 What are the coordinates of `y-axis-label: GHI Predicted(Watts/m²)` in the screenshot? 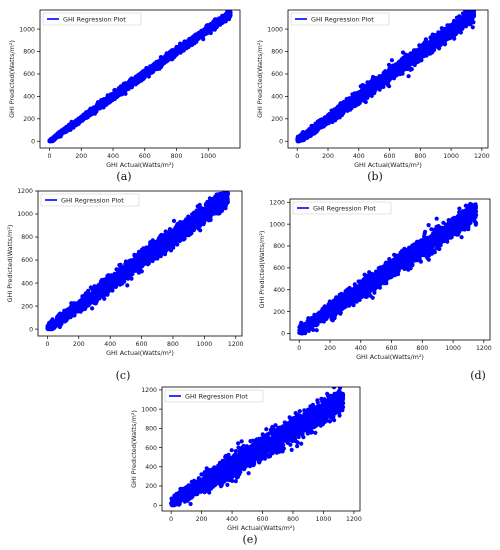 It's located at (12, 79).